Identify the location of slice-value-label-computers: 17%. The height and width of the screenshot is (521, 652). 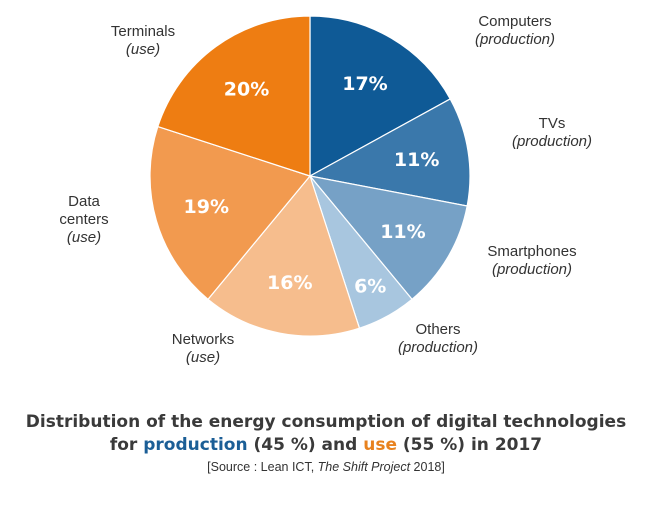
(364, 84).